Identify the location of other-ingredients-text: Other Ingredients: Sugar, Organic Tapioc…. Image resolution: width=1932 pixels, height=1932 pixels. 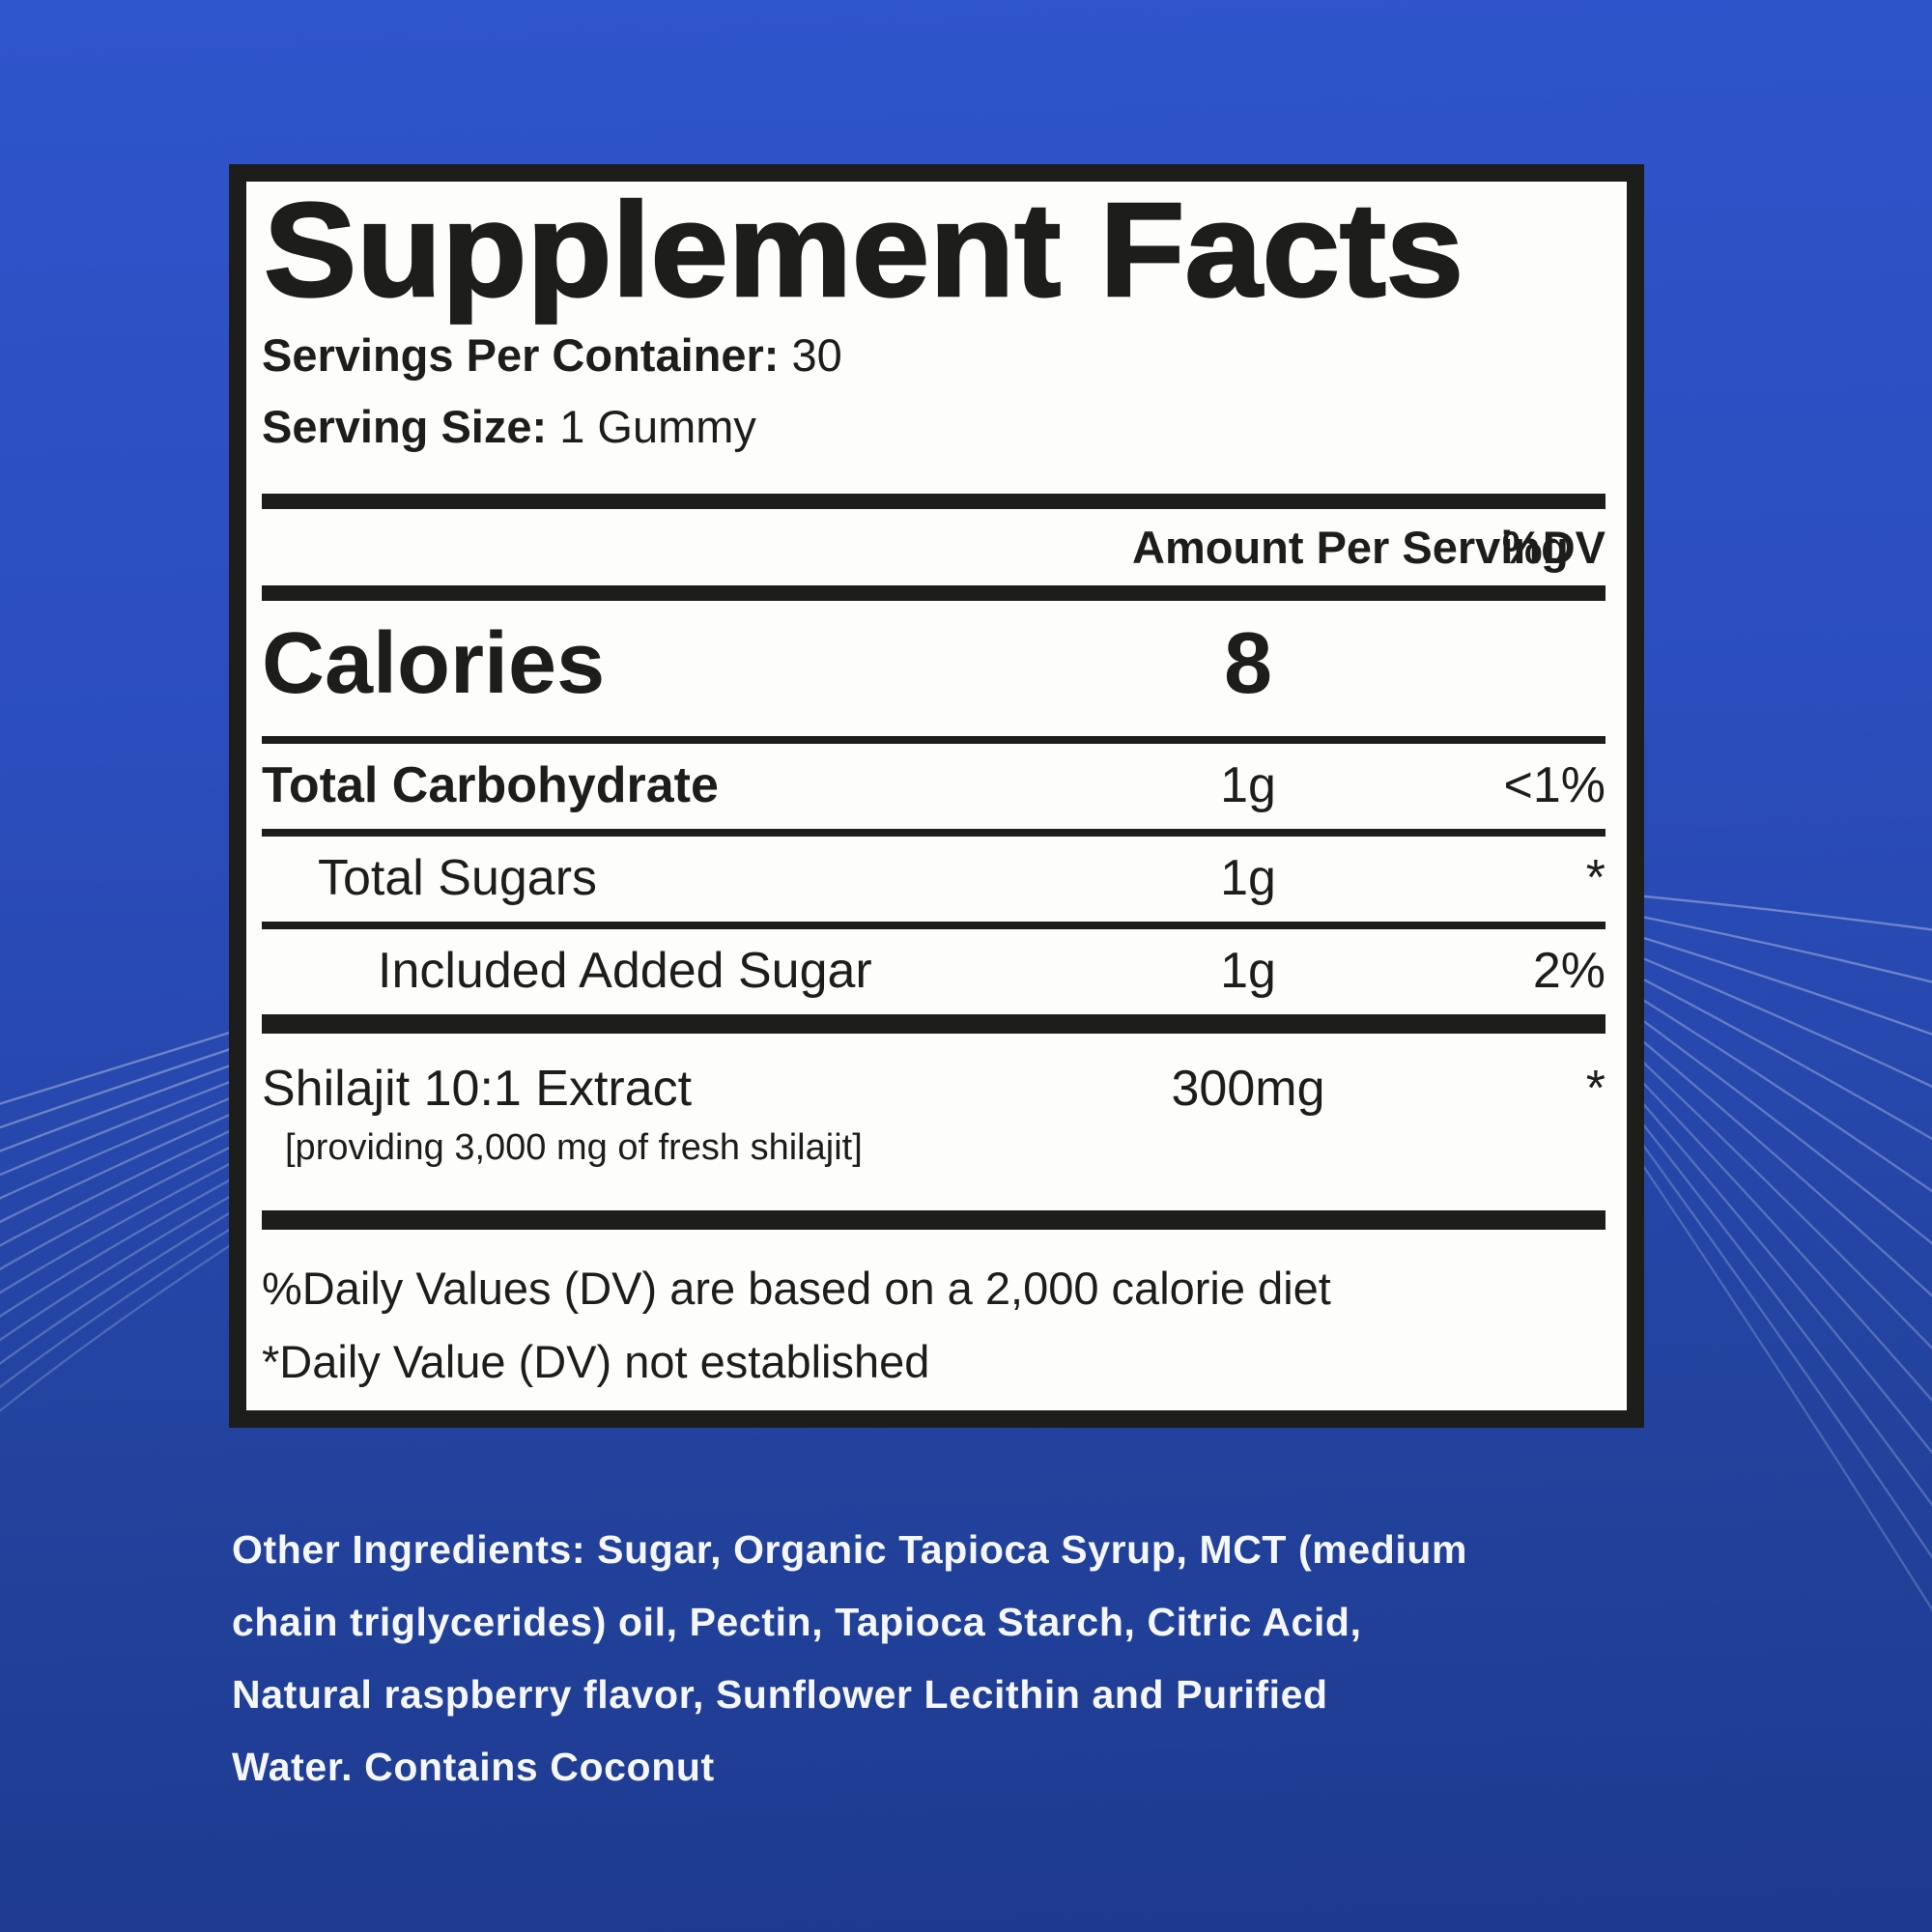
(975, 1675).